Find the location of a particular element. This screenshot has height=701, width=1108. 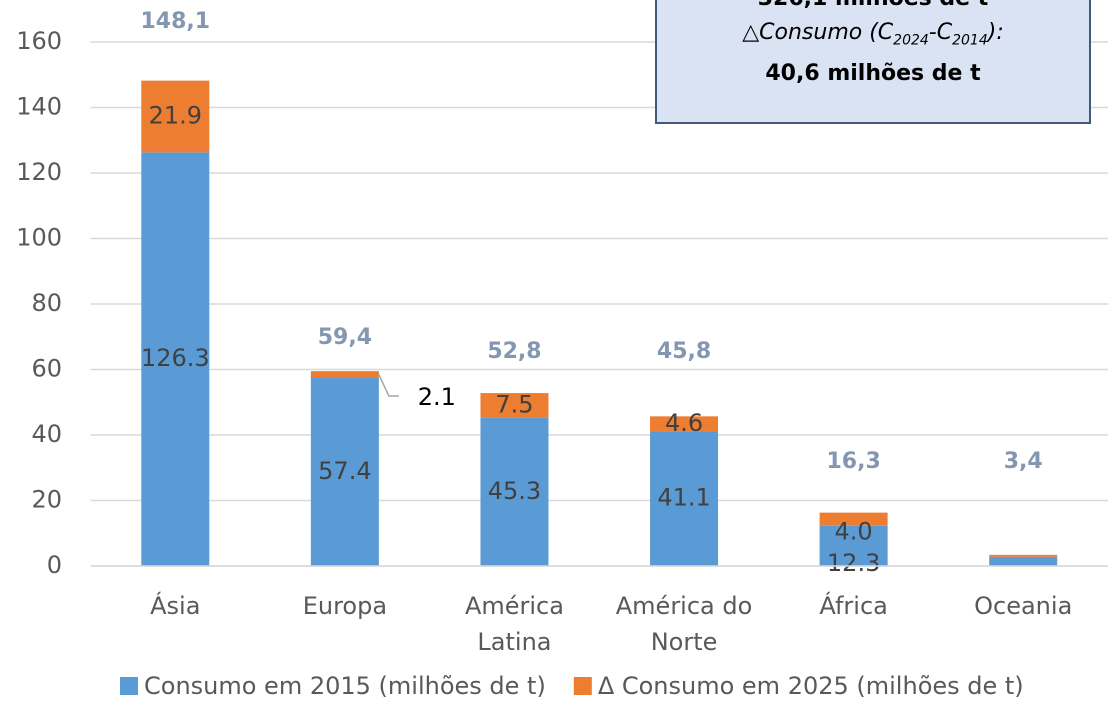

y-tick-label: 100 is located at coordinates (39, 238).